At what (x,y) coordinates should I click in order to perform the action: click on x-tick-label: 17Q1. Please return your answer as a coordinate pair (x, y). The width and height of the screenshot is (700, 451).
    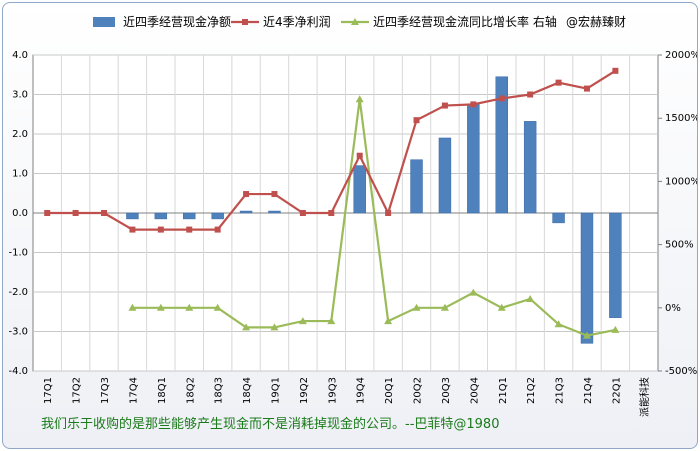
    Looking at the image, I should click on (48, 390).